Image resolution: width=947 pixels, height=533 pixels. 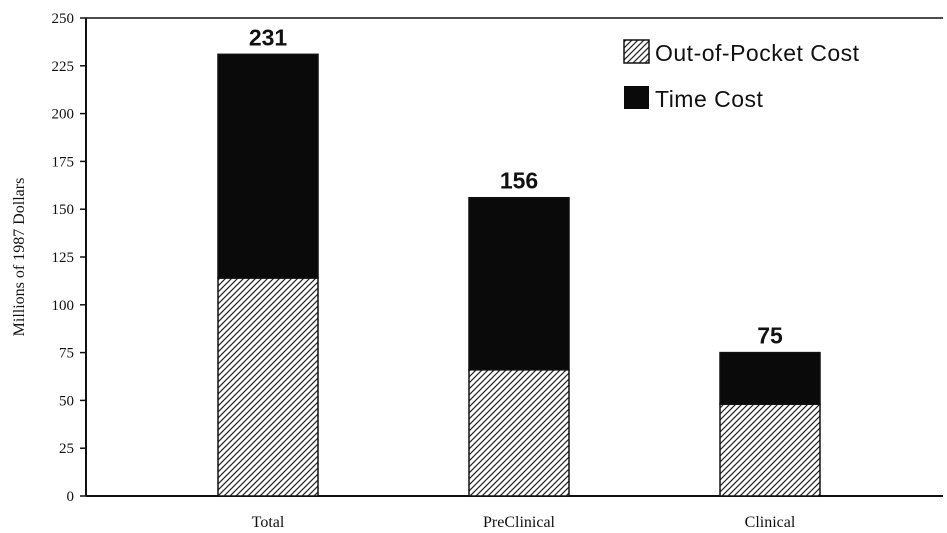 What do you see at coordinates (757, 53) in the screenshot?
I see `legend-label-out-of-pocket: Out-of-Pocket Cost` at bounding box center [757, 53].